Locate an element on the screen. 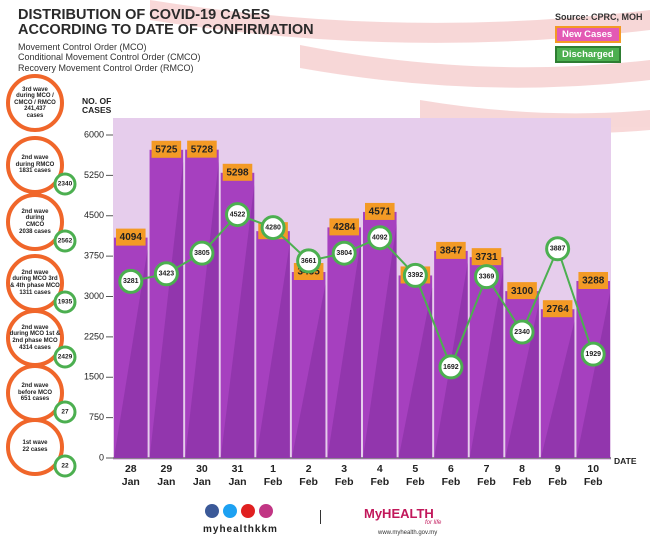  value-label: 3847 is located at coordinates (451, 251).